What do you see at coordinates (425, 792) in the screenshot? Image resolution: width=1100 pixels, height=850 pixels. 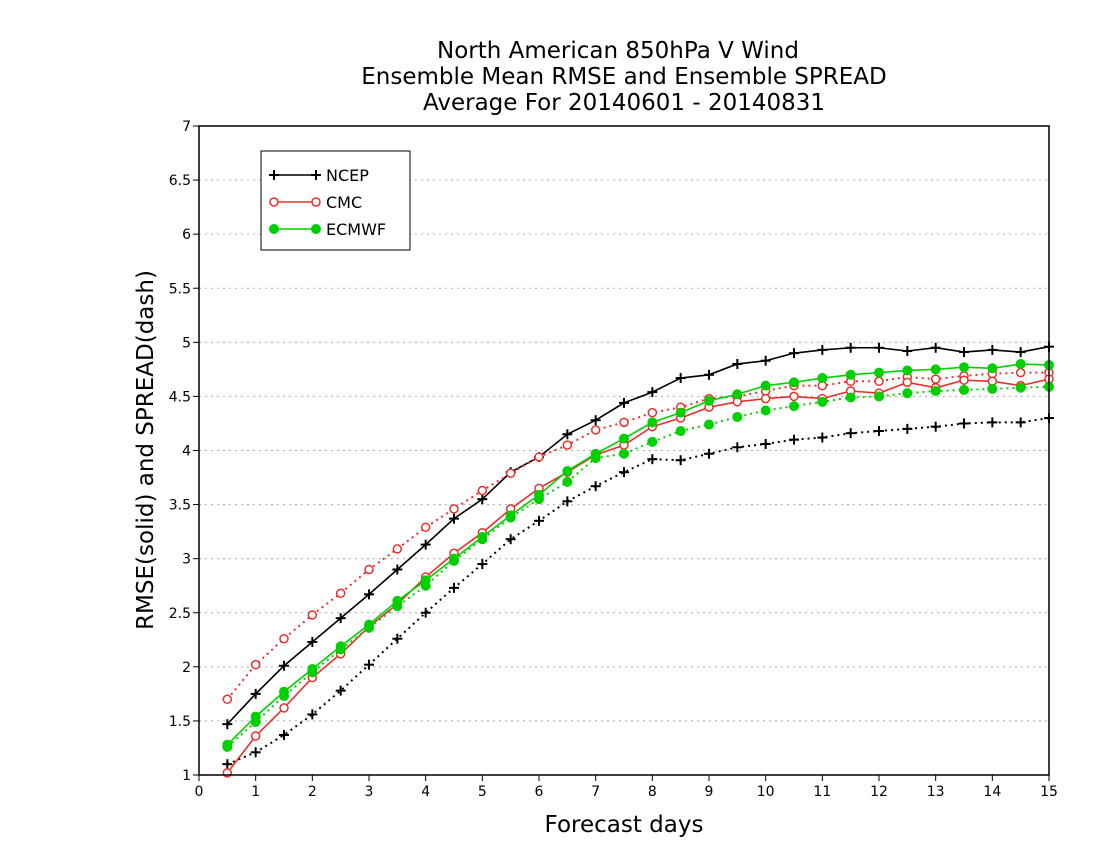 I see `x-tick-label: 4` at bounding box center [425, 792].